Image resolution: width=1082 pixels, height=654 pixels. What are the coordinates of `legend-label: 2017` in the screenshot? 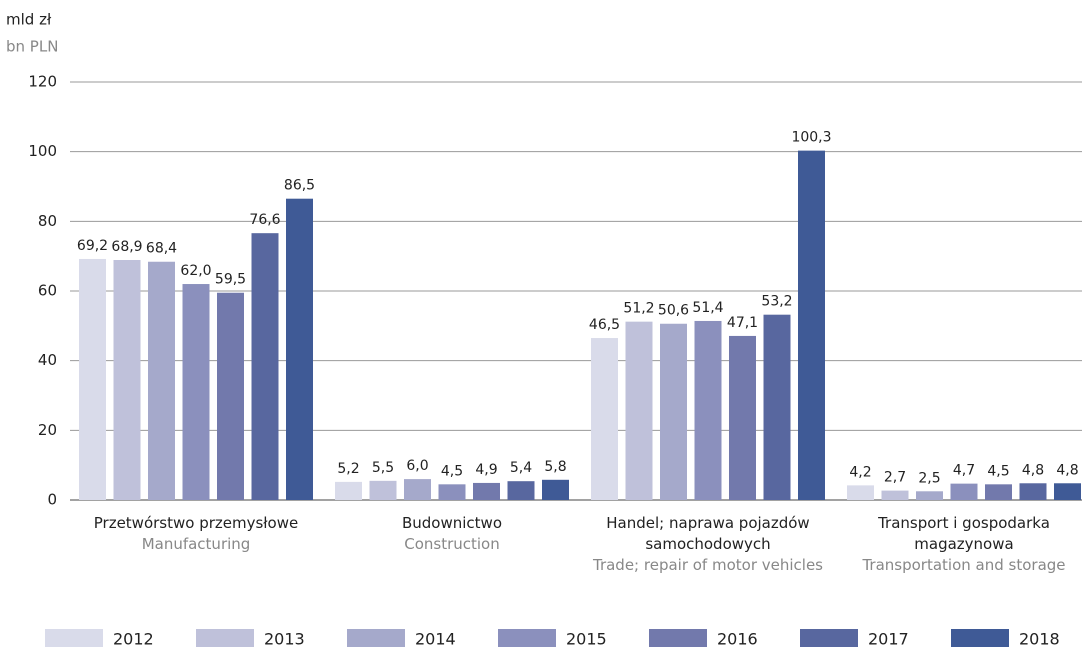 It's located at (888, 639).